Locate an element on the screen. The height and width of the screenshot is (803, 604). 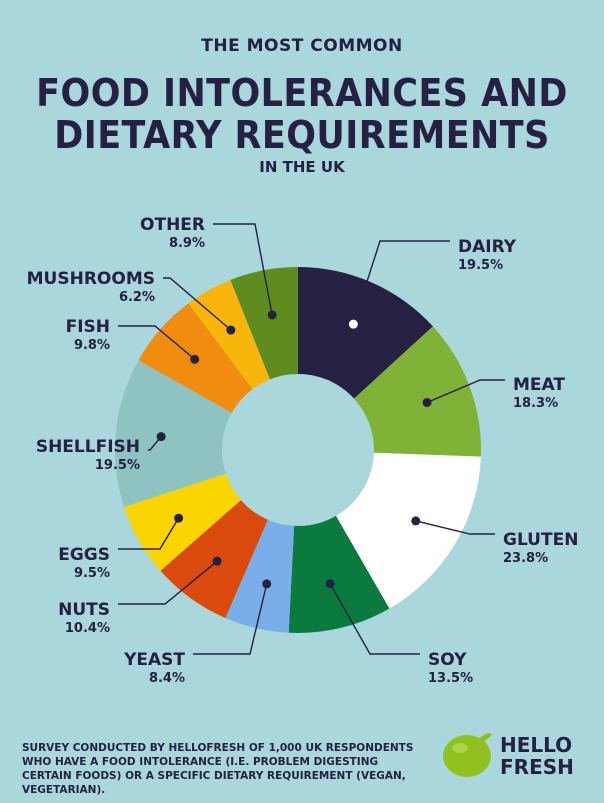
slice-eggs is located at coordinates (182, 522).